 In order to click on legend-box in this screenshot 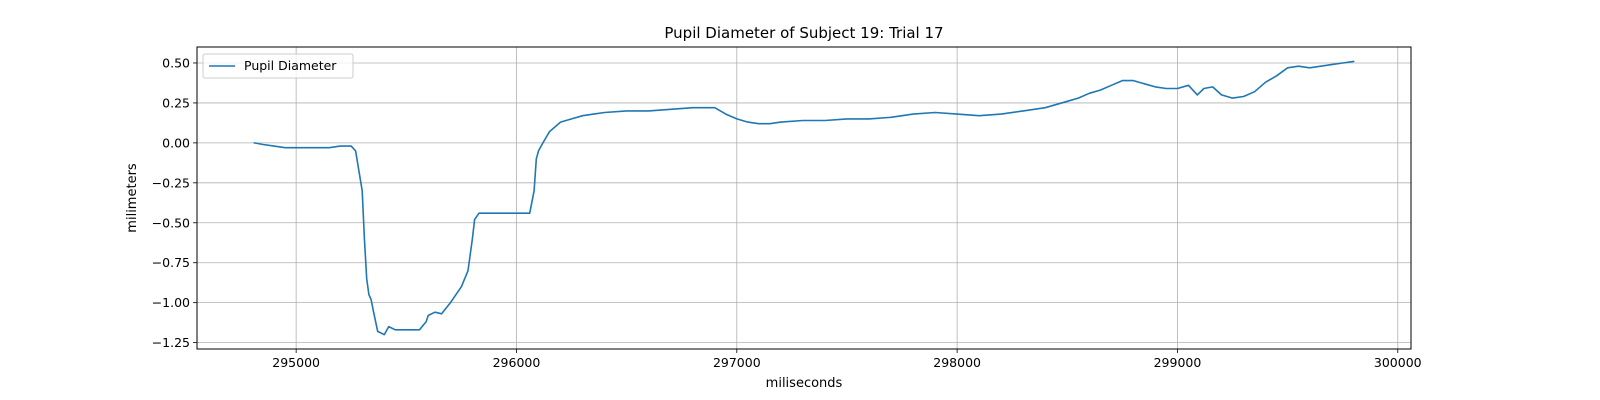, I will do `click(278, 66)`.